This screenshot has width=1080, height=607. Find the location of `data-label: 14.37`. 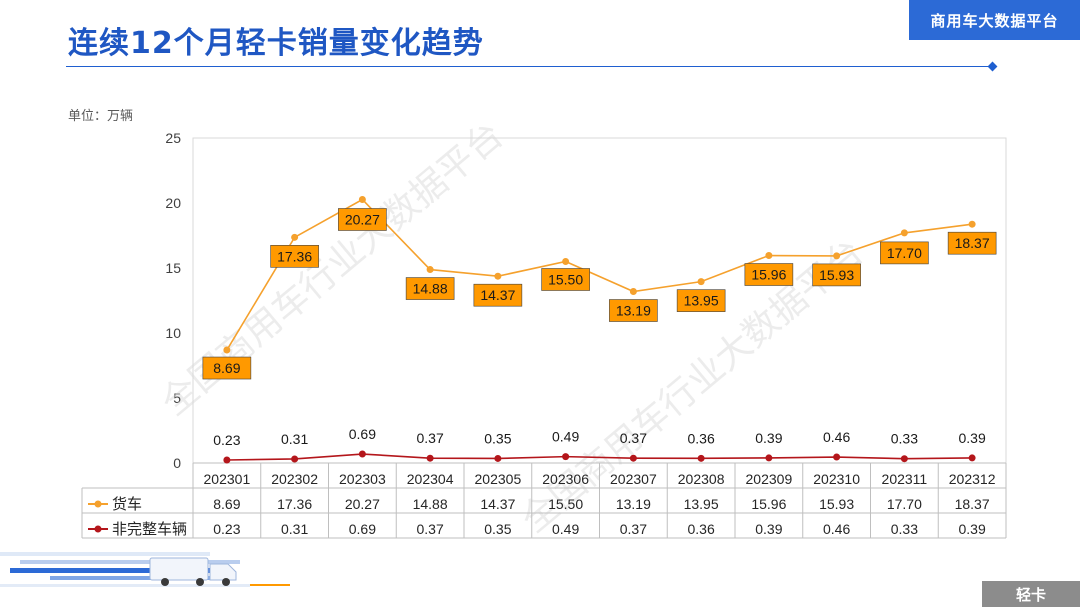

data-label: 14.37 is located at coordinates (497, 295).